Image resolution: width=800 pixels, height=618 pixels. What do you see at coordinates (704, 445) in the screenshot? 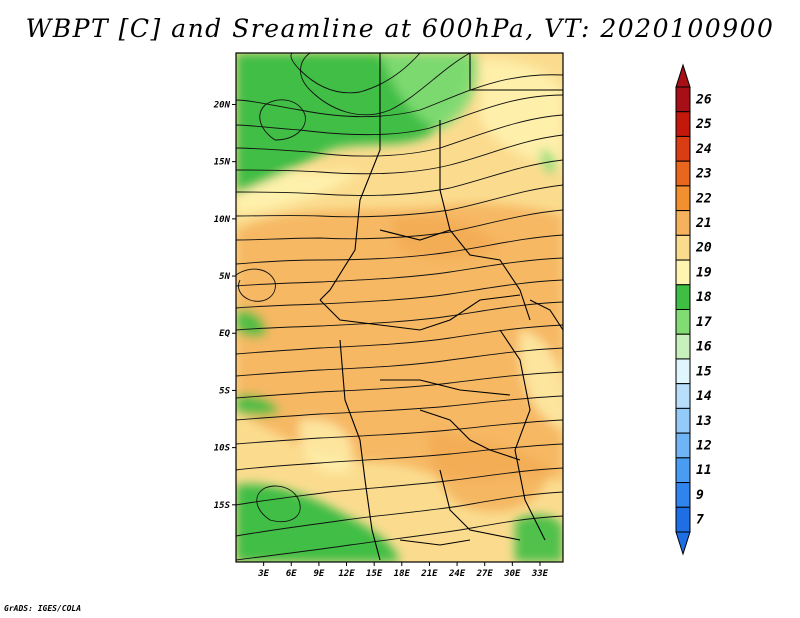
I see `colorbar-label: 12` at bounding box center [704, 445].